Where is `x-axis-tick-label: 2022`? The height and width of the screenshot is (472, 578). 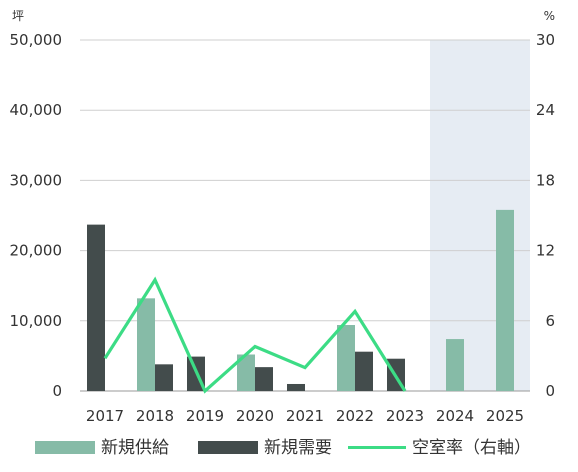
x-axis-tick-label: 2022 is located at coordinates (355, 416).